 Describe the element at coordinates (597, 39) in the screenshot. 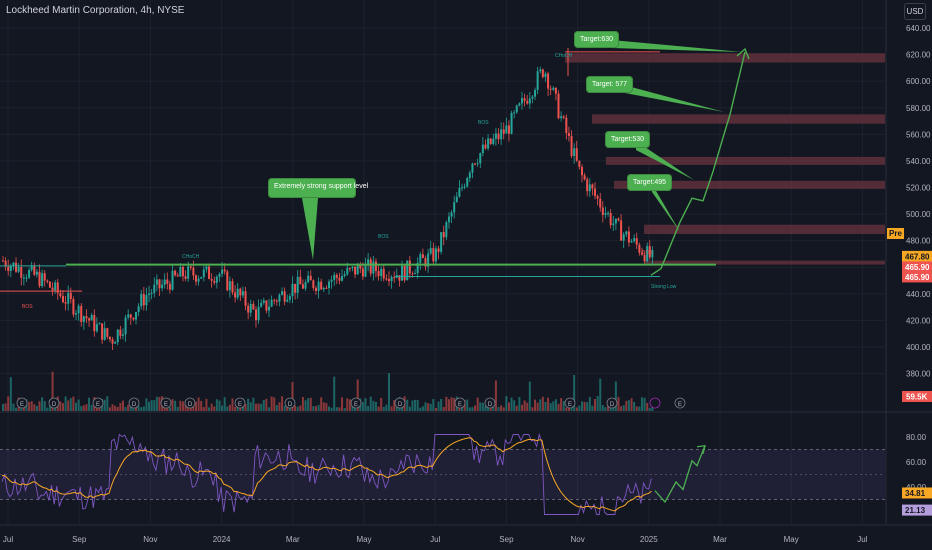

I see `callout-target-630: Target:630` at that location.